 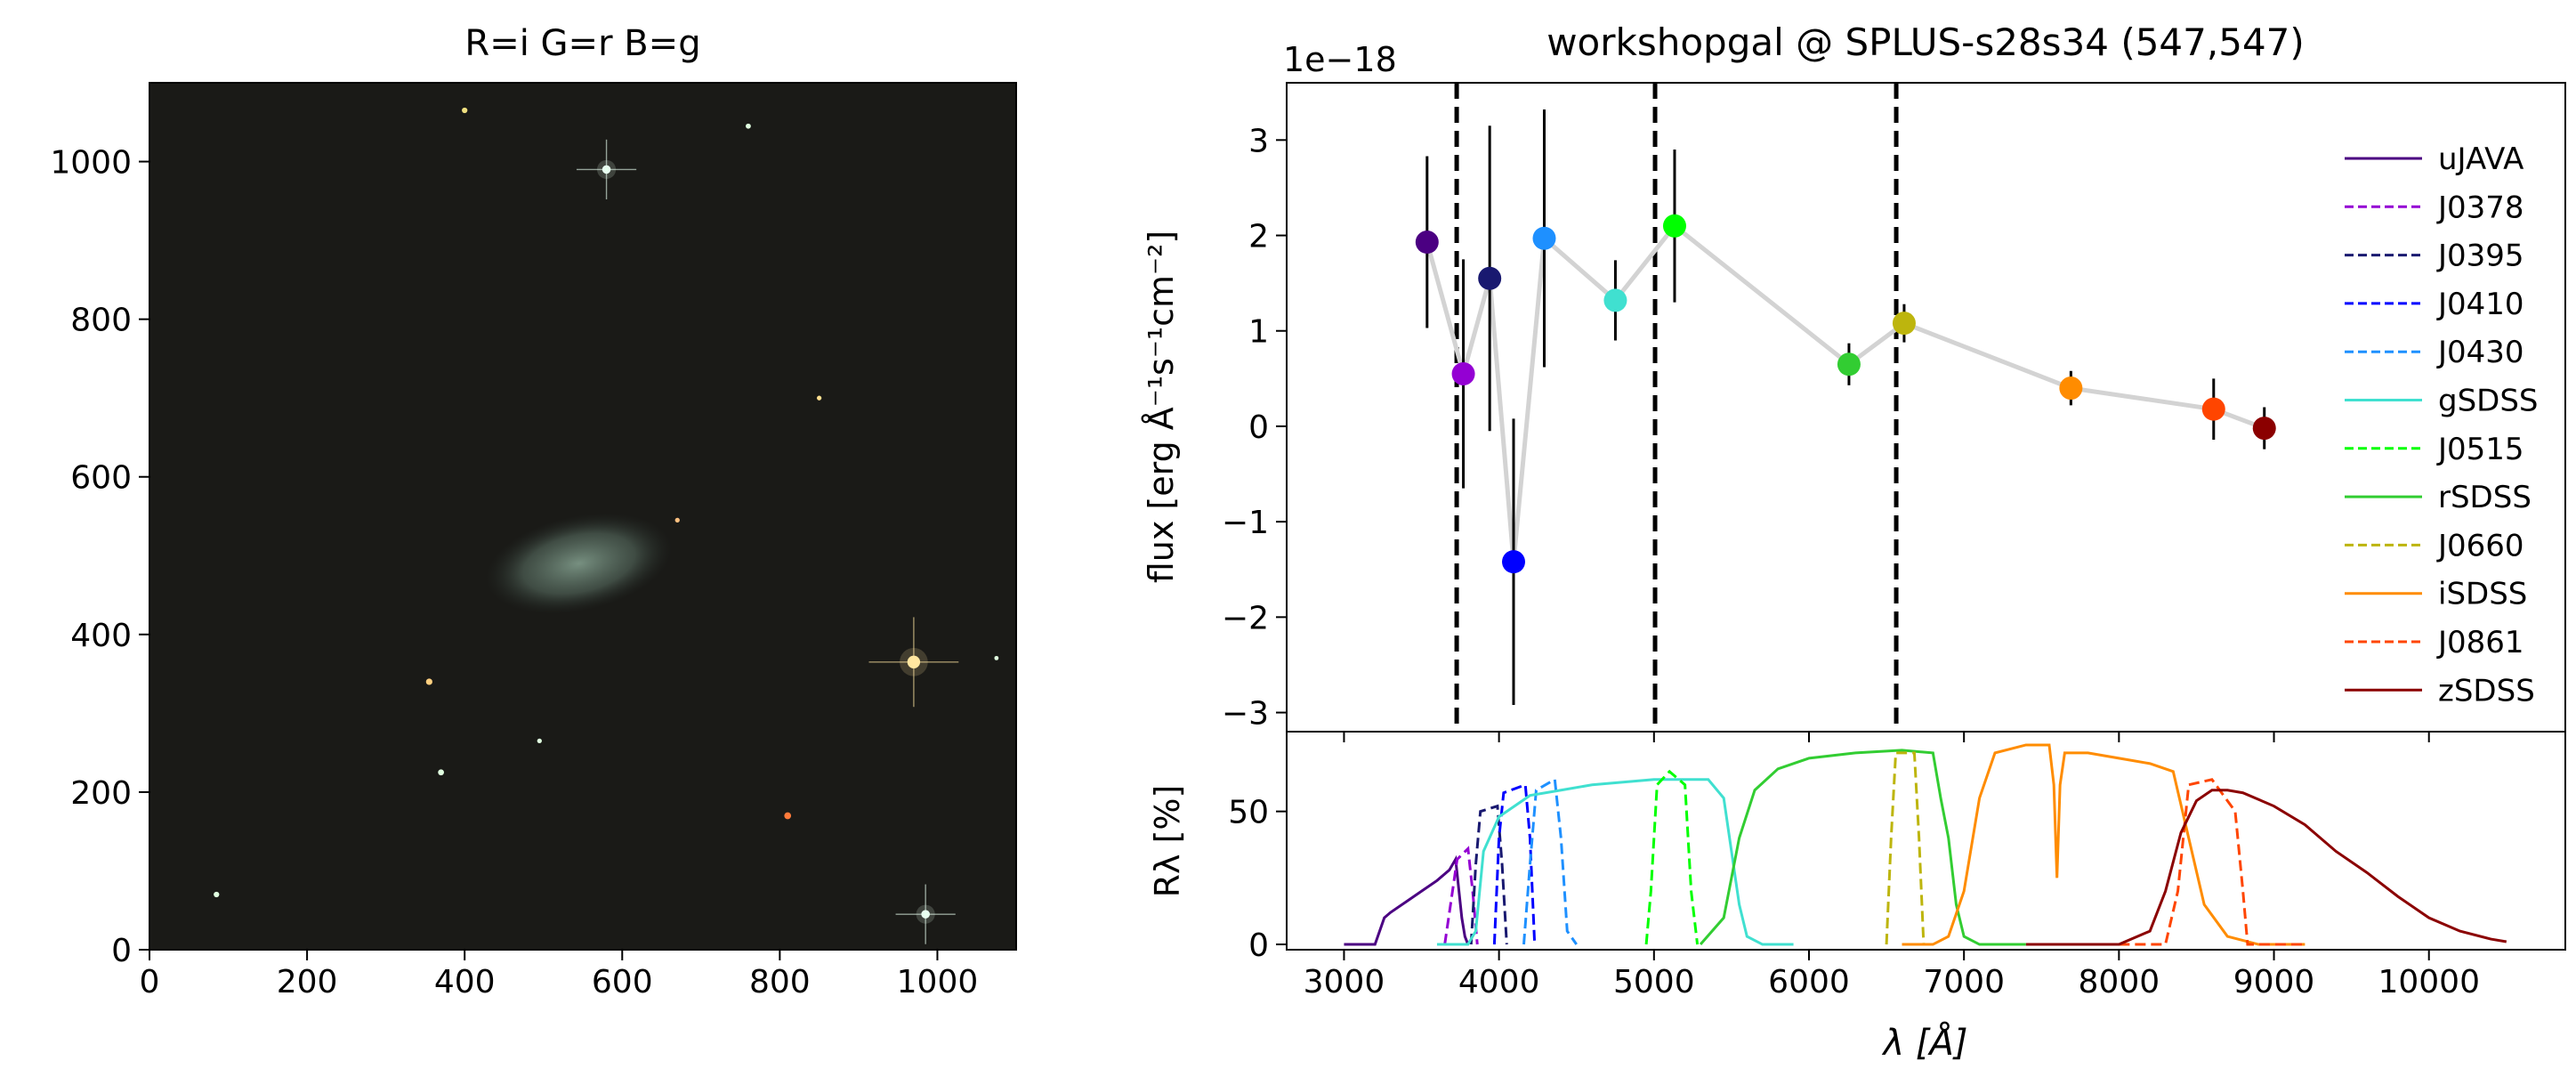 I want to click on legend-item-rsdss: rSDSS, so click(x=2438, y=497).